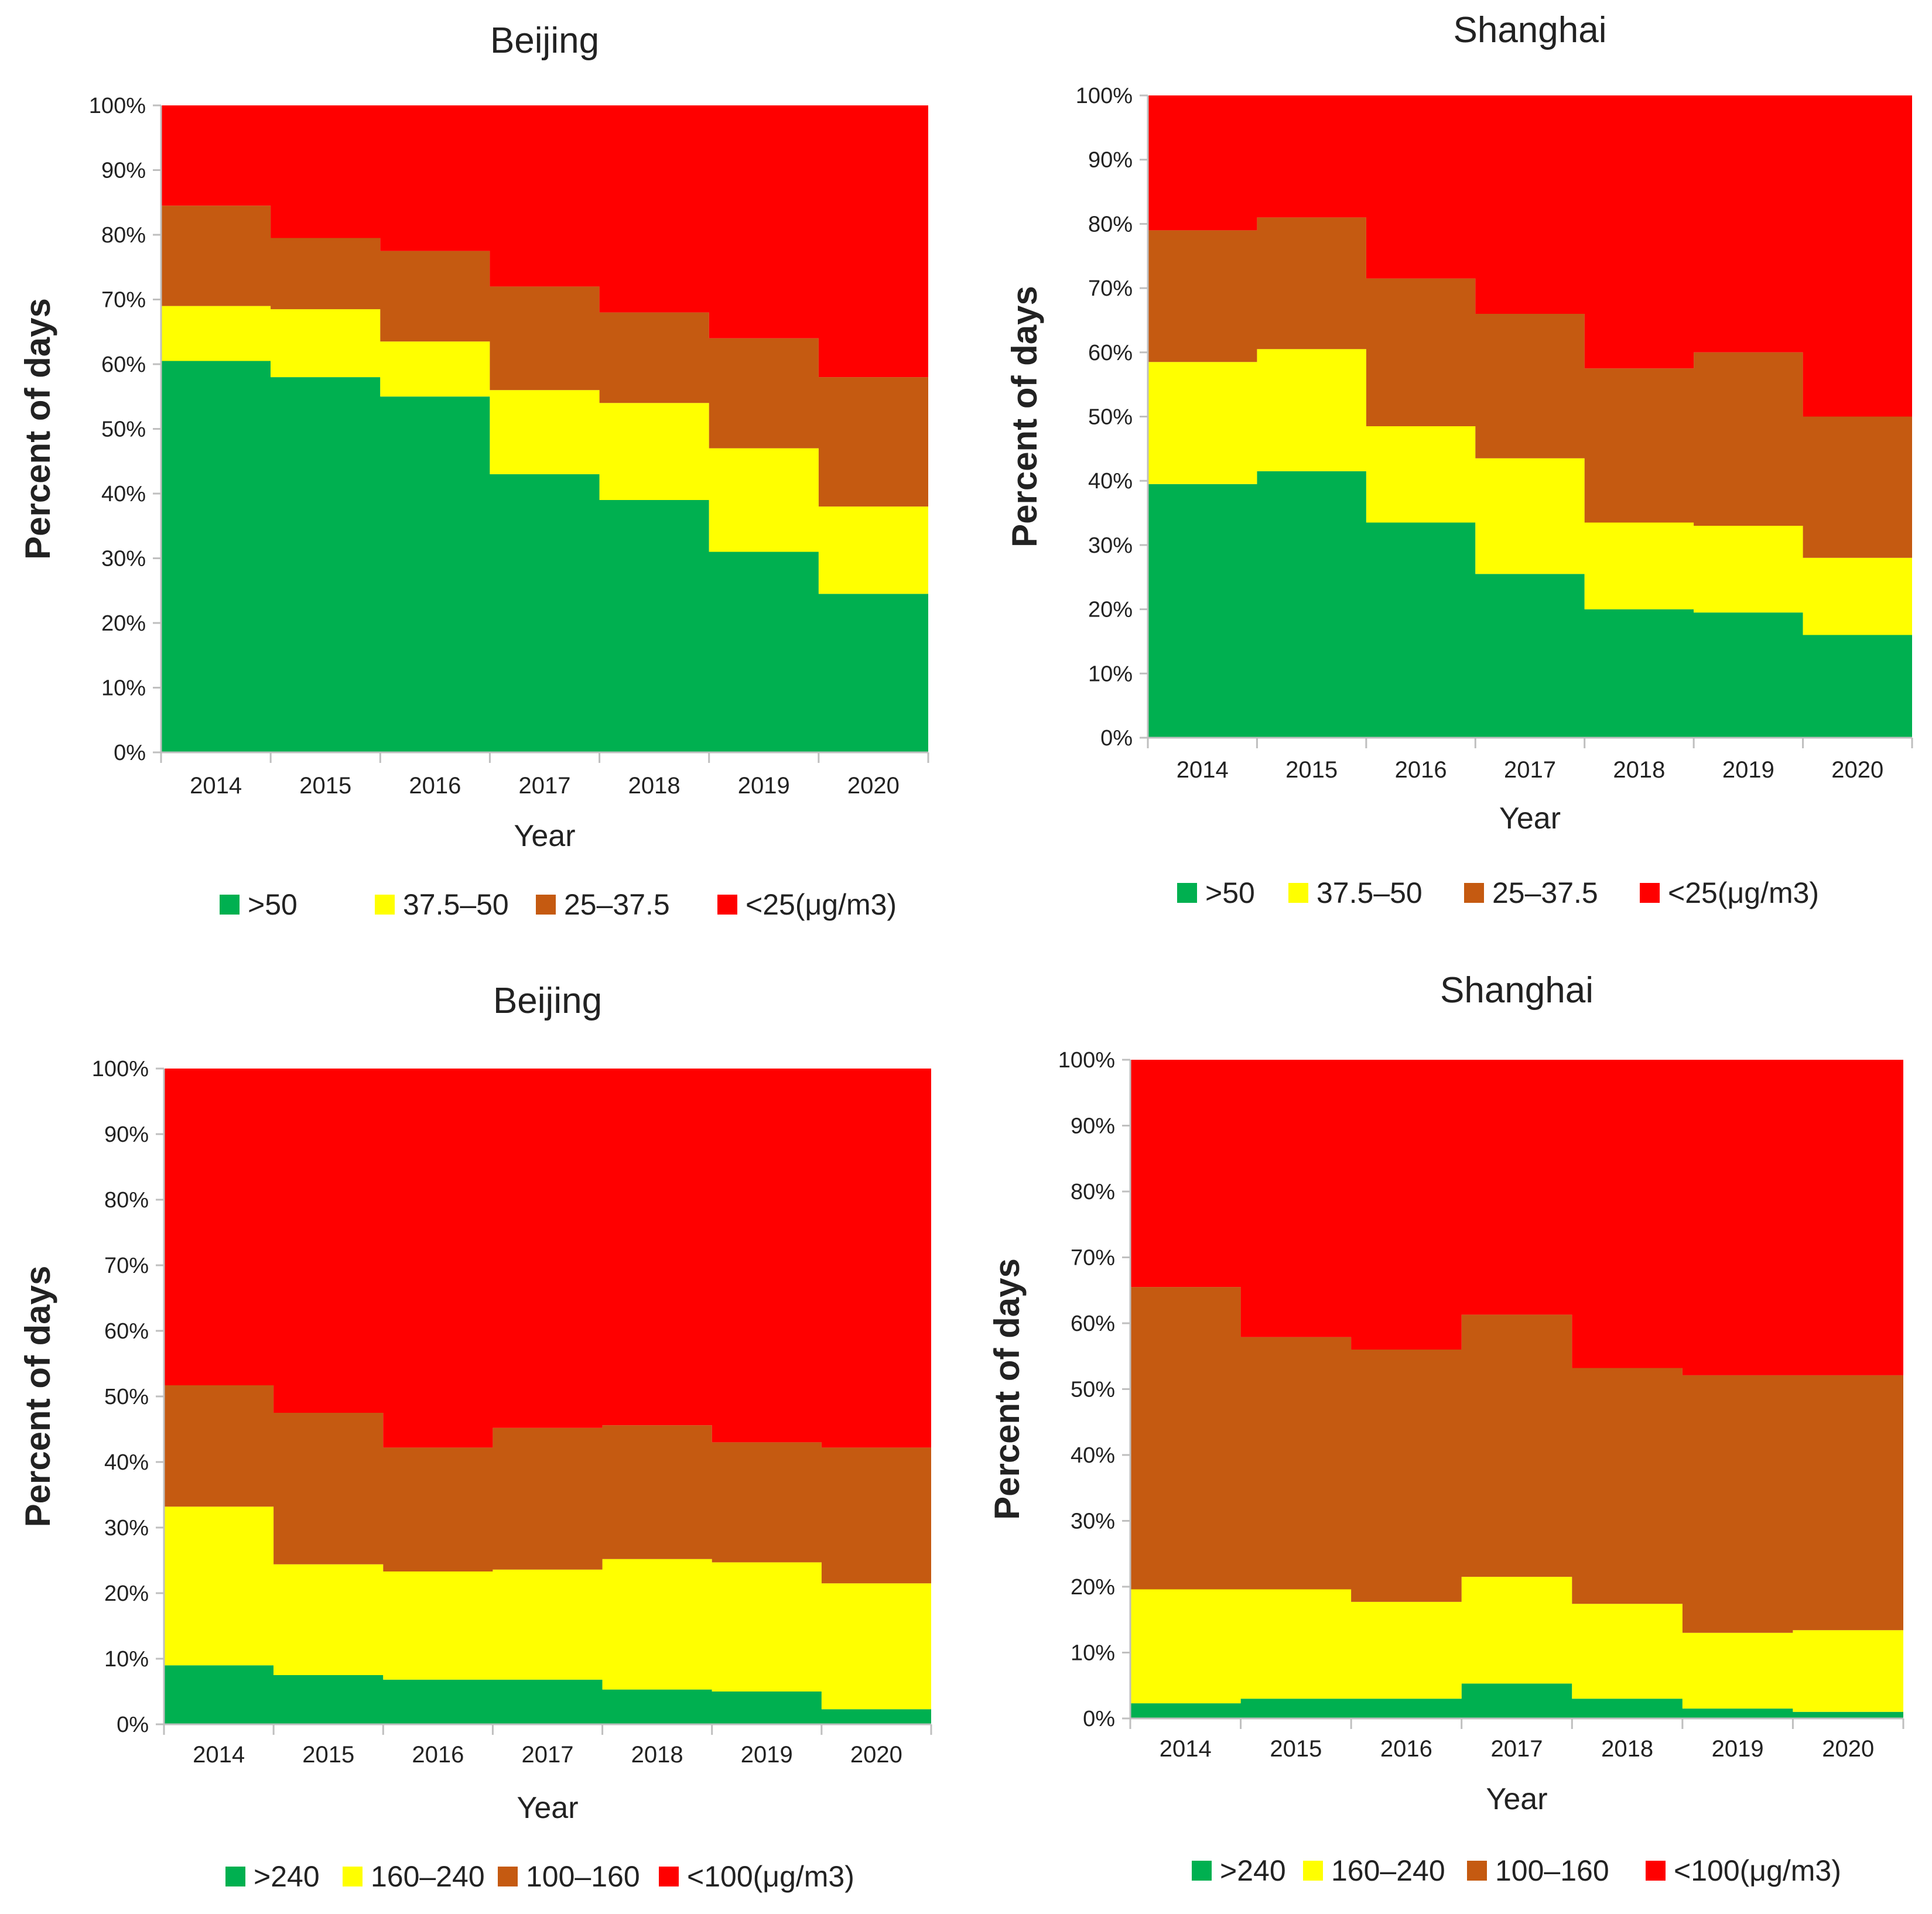 This screenshot has height=1914, width=1932. Describe the element at coordinates (1388, 1870) in the screenshot. I see `legend-label: 160–240` at that location.